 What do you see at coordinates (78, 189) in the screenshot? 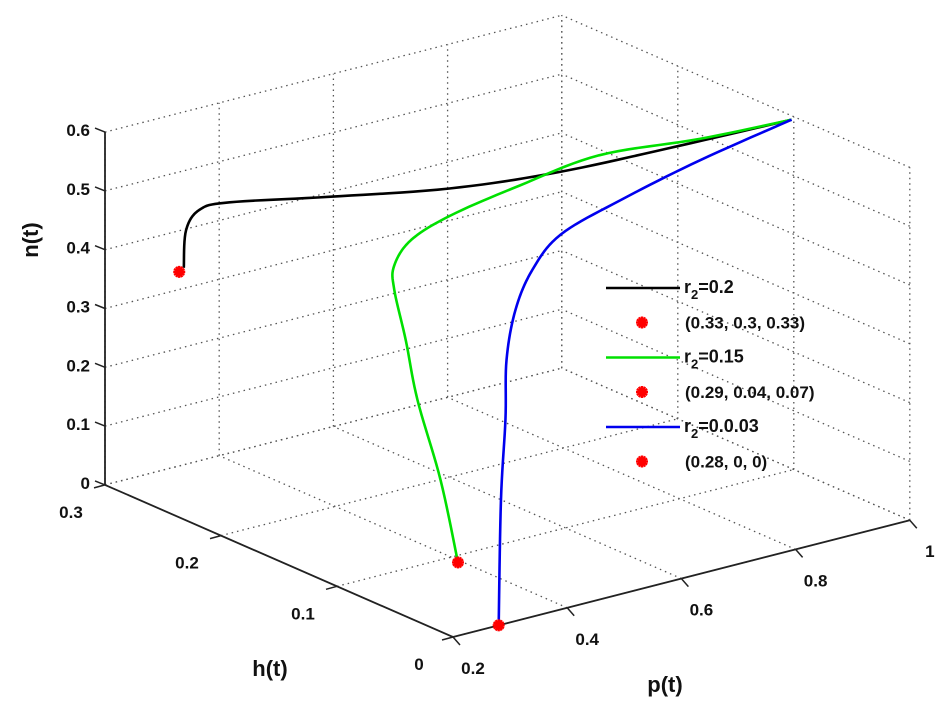
I see `tick-label: 0.5` at bounding box center [78, 189].